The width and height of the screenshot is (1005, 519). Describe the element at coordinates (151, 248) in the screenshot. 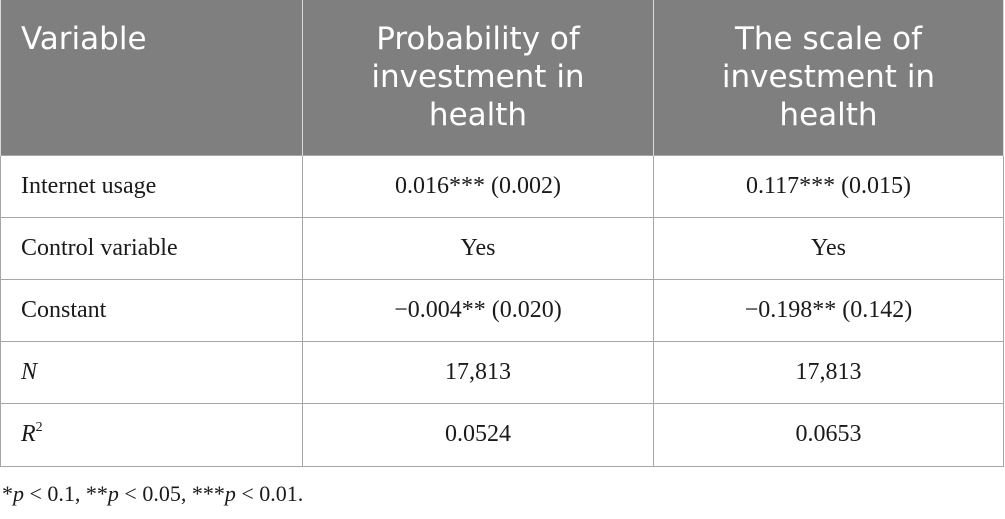

I see `row-label: Control variable` at that location.